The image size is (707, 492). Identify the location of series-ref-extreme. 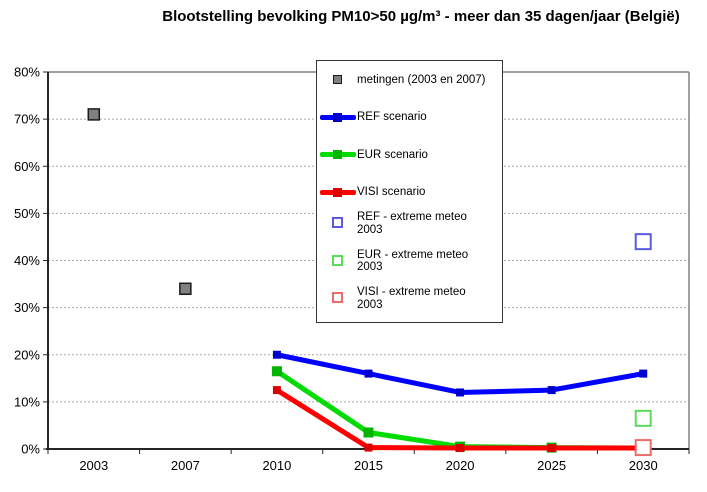
(643, 242).